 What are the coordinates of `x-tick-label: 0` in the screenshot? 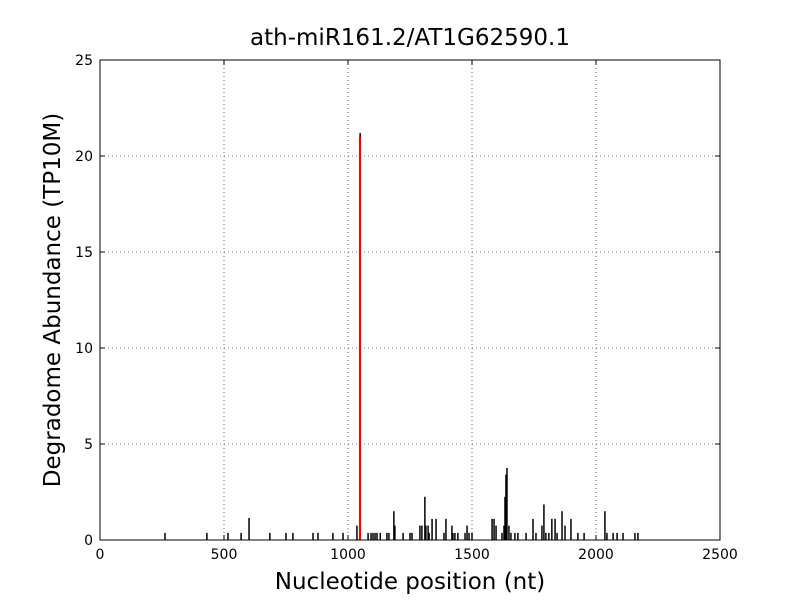 It's located at (100, 555).